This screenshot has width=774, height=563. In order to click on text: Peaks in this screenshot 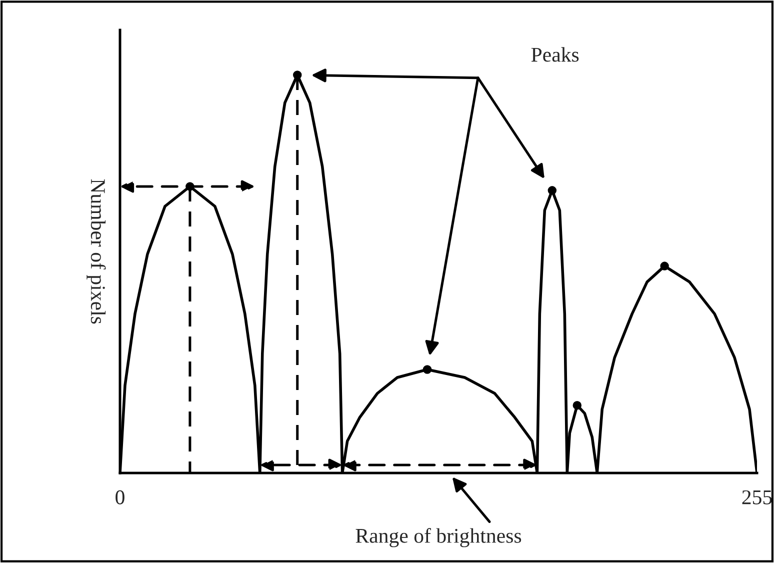, I will do `click(555, 54)`.